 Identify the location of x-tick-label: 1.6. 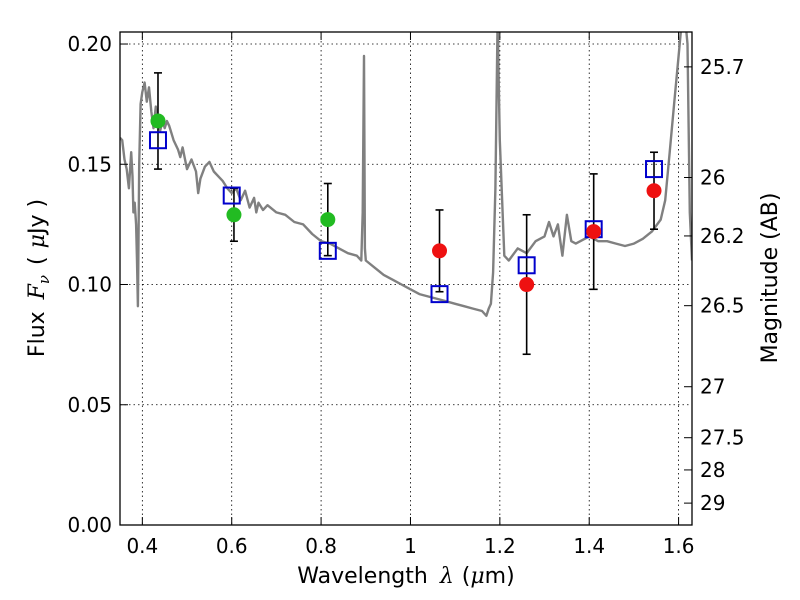
(679, 546).